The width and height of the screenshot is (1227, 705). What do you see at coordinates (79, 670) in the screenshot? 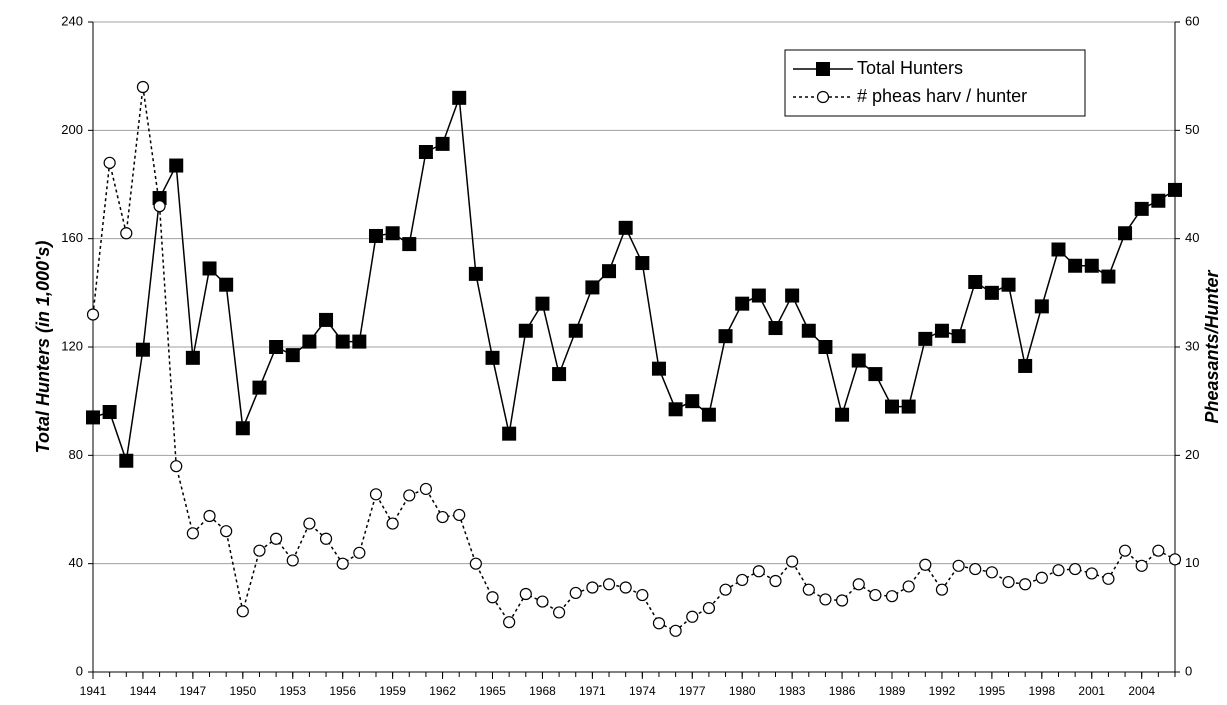
I see `y-tick-label: 0` at bounding box center [79, 670].